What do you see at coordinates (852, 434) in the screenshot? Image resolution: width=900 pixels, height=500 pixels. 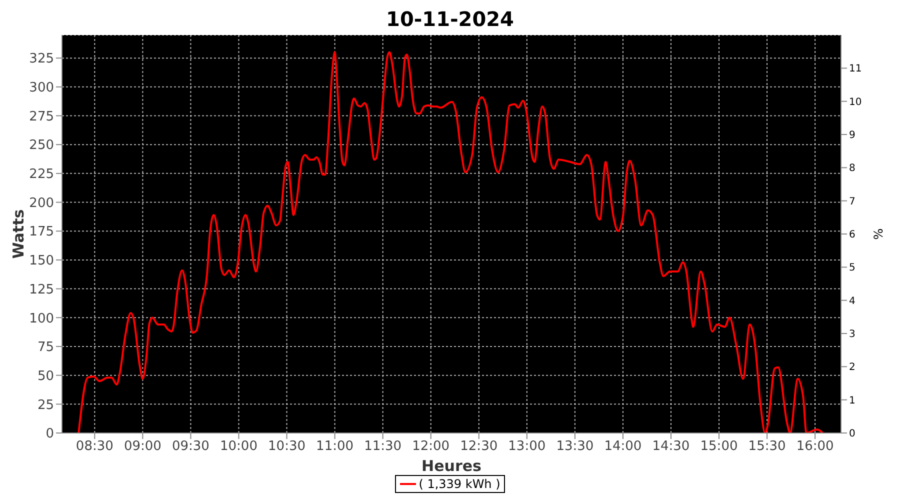 I see `y2-tick-label: 0` at bounding box center [852, 434].